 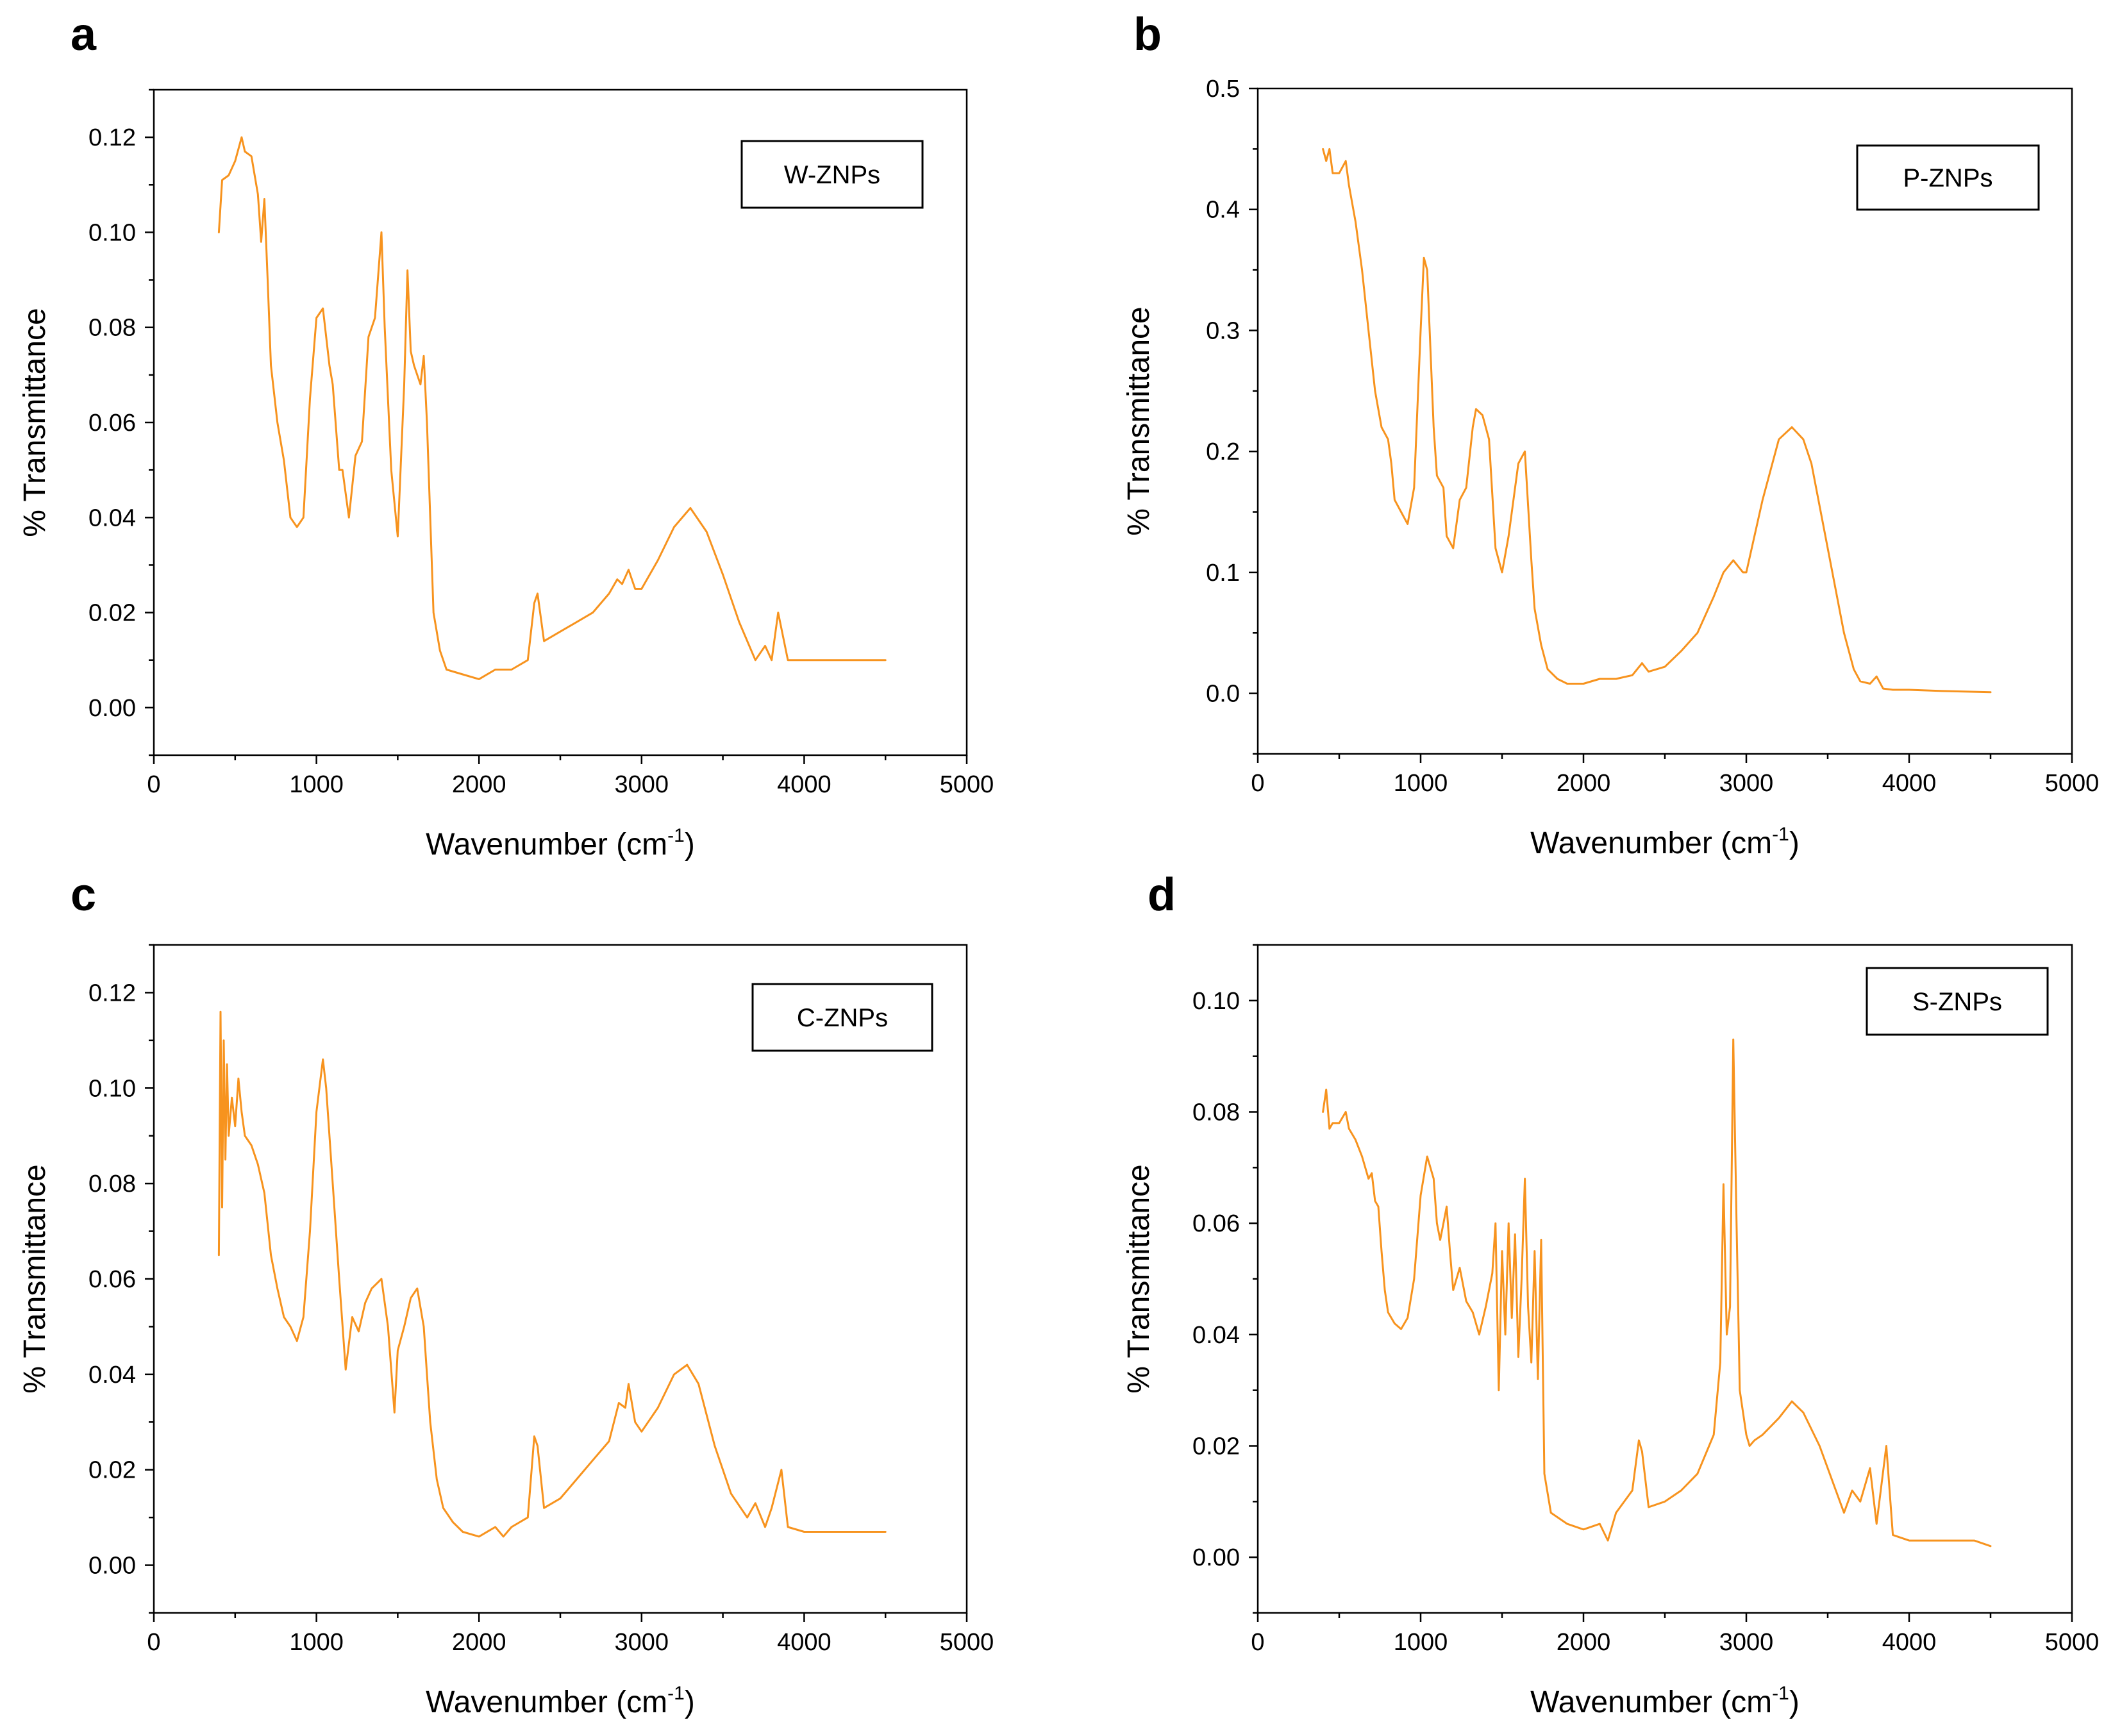 I want to click on y-tick-label: 0.0, so click(x=1223, y=694).